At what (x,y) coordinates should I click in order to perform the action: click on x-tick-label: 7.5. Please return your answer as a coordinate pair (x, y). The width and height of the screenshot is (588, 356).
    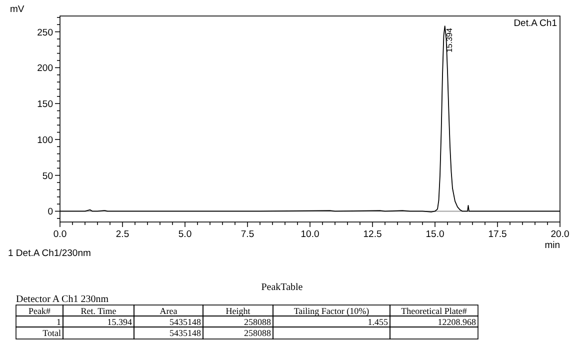
    Looking at the image, I should click on (247, 234).